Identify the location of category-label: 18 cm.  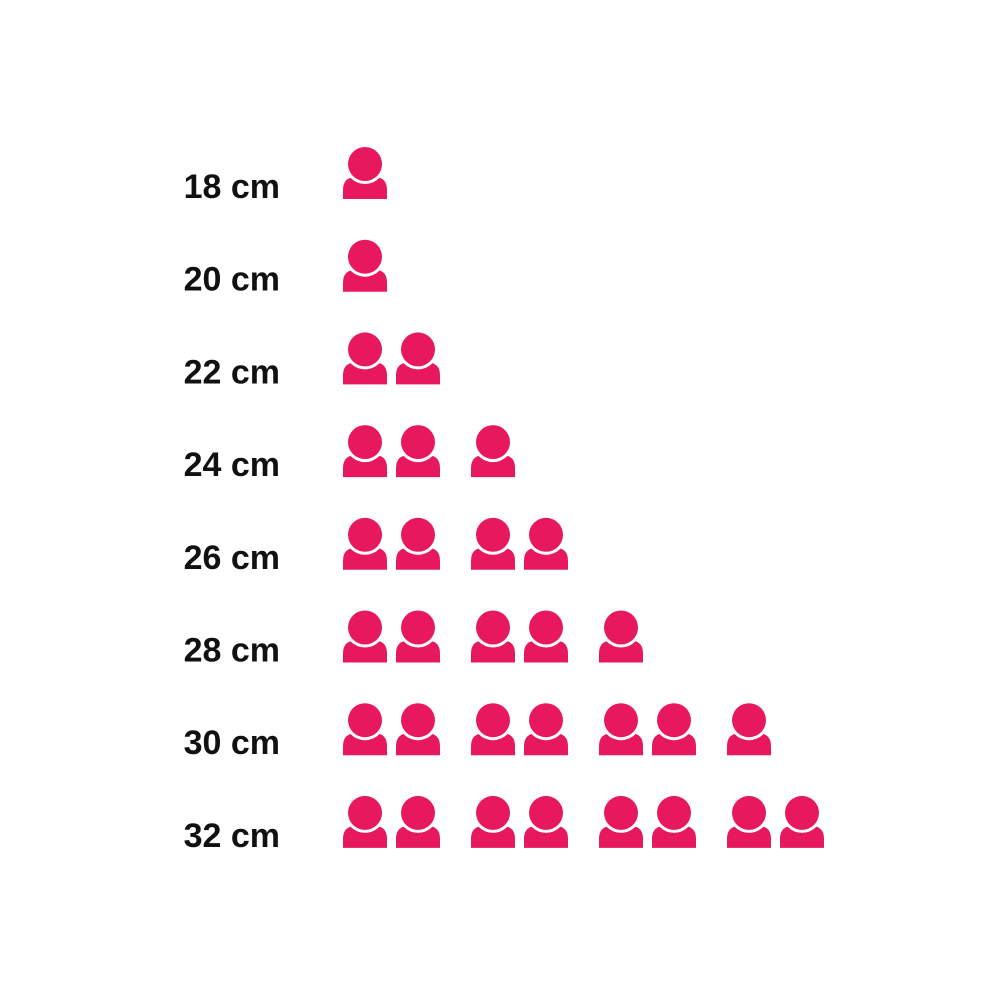
(232, 187).